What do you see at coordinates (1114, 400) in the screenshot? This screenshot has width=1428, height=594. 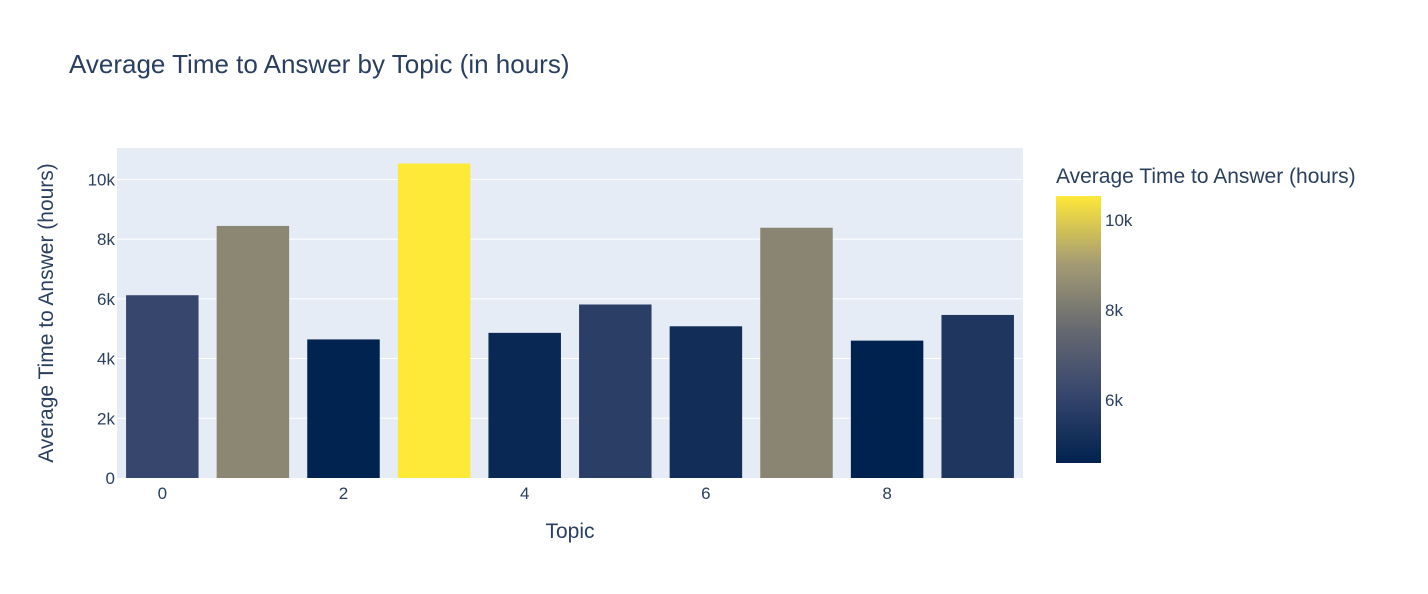 I see `colorbar-tick-label: 6k` at bounding box center [1114, 400].